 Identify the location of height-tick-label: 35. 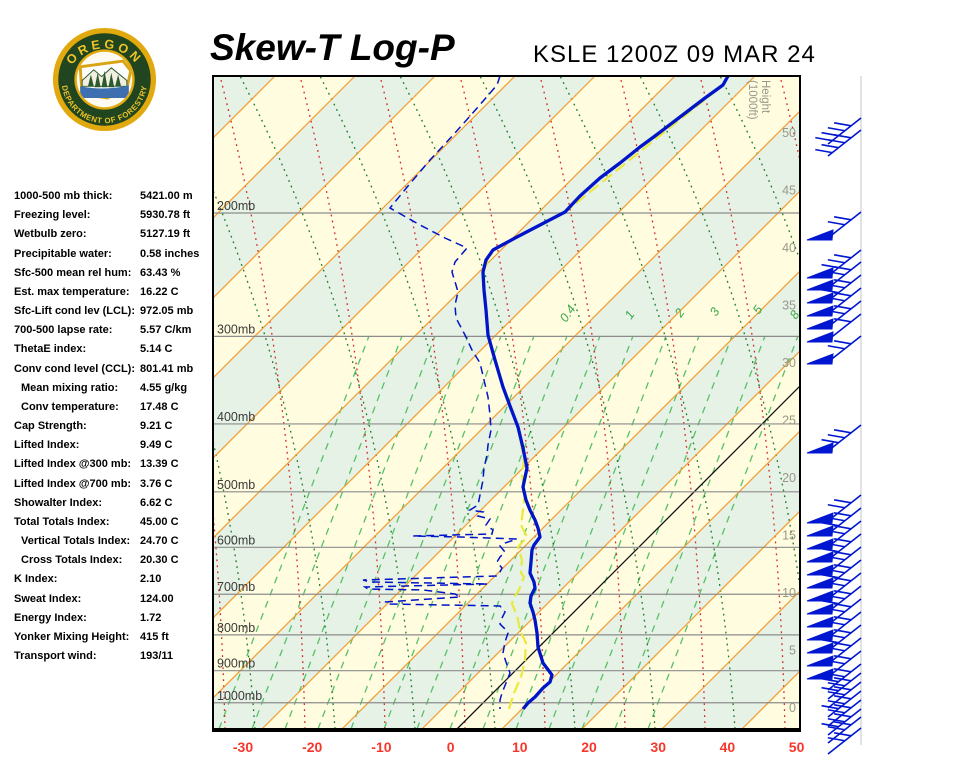
(789, 306).